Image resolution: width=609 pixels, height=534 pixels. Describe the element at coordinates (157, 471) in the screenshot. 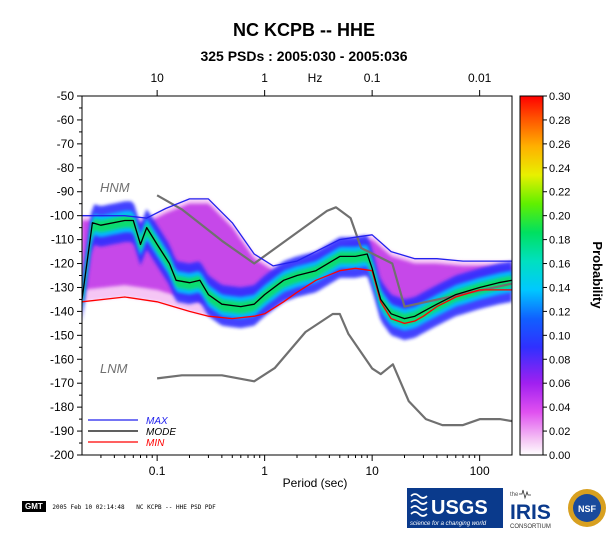

I see `x-tick-label: 0.1` at that location.